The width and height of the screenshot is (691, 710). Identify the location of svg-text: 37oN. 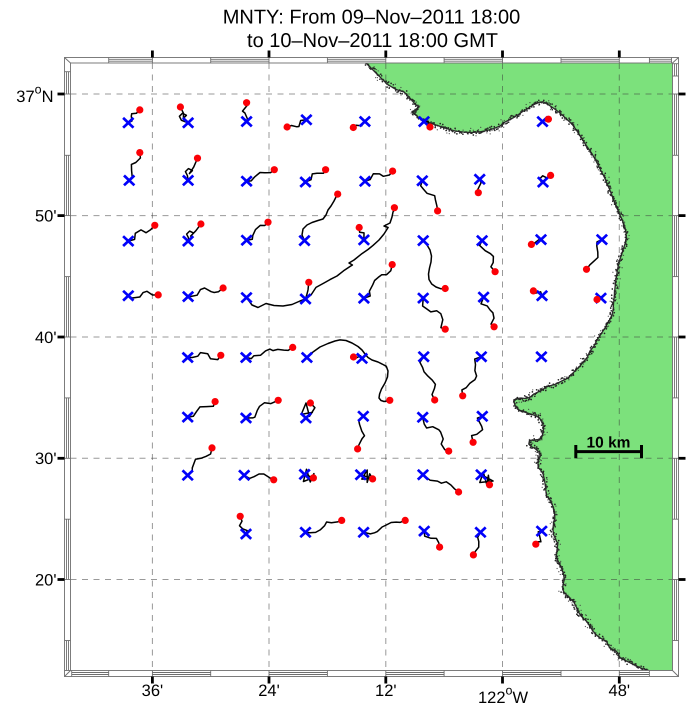
(34, 93).